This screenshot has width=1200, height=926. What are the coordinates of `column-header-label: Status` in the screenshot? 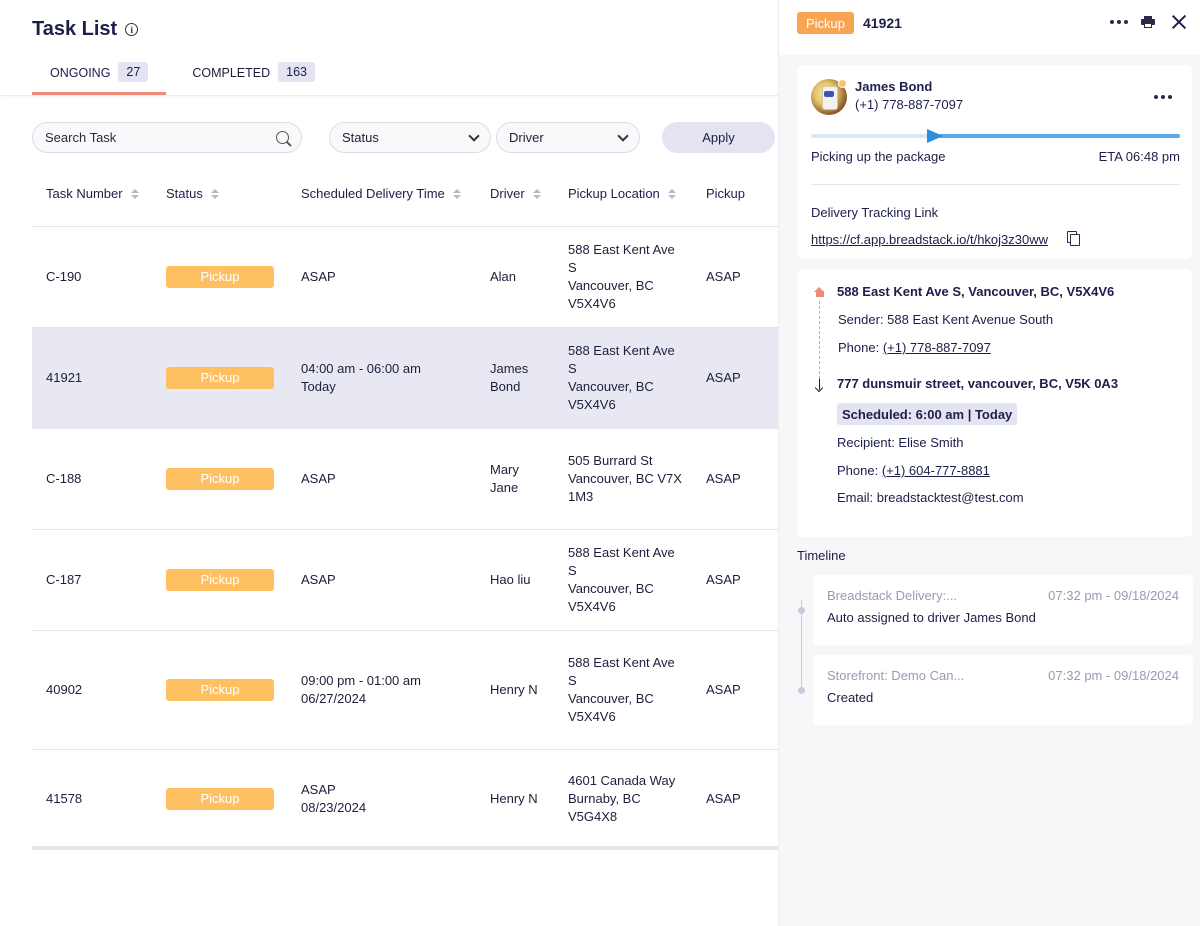 It's located at (184, 193).